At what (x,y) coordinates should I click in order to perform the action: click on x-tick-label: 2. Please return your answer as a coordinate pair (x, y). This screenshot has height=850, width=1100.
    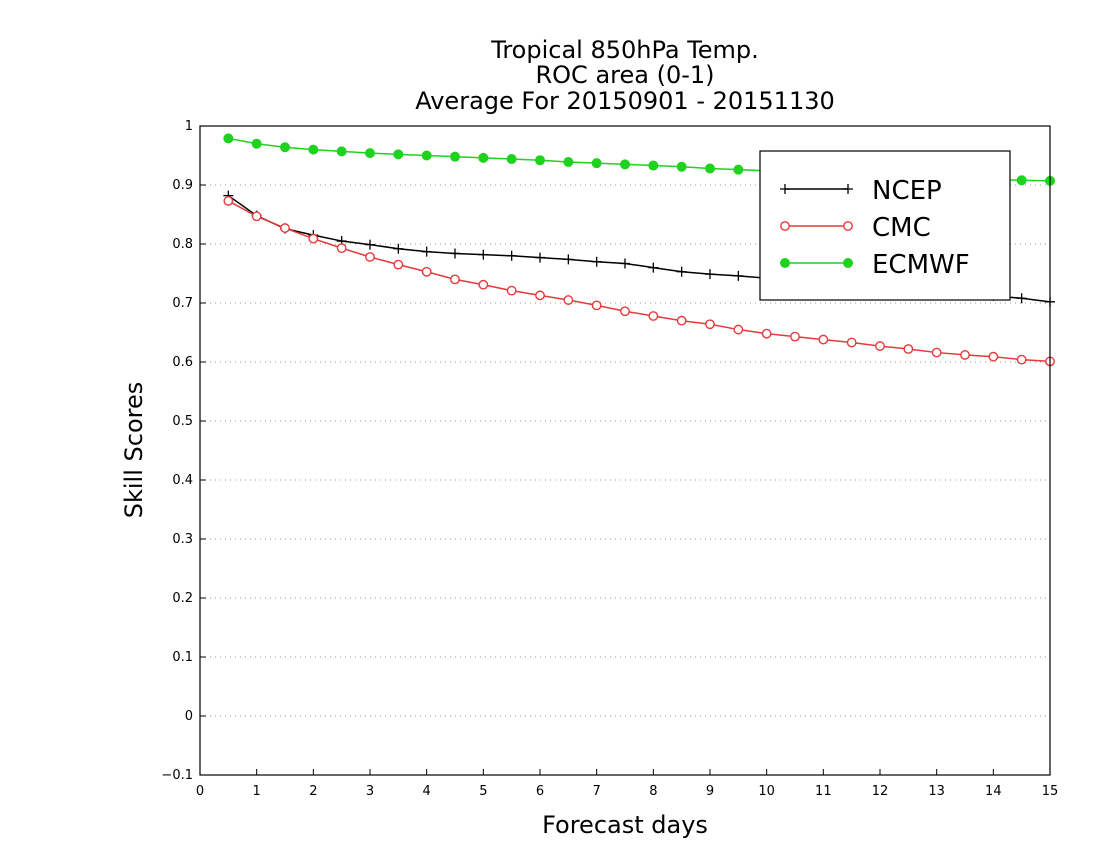
    Looking at the image, I should click on (313, 791).